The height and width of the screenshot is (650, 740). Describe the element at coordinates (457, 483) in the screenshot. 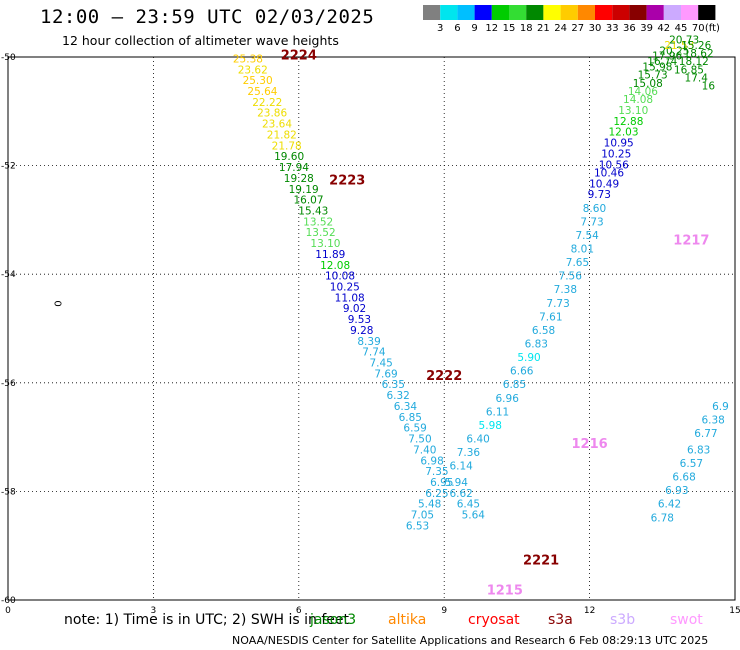

I see `wave-height-value: 5.94` at that location.